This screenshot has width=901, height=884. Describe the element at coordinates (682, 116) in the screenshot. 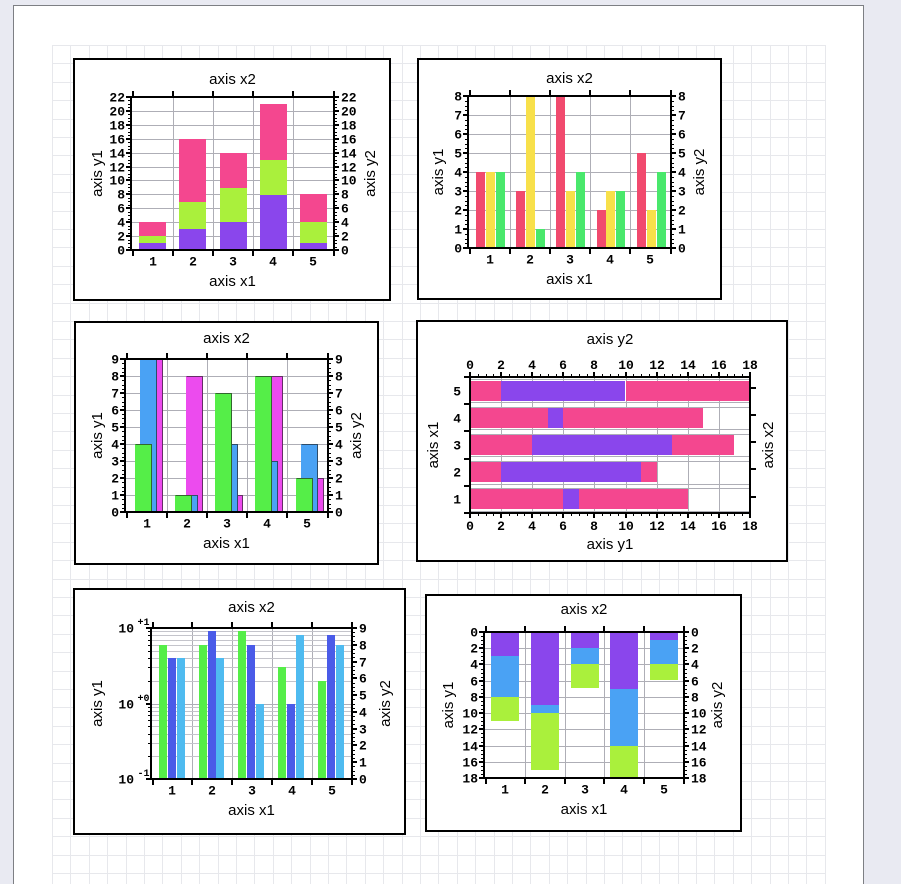

I see `tick-label: 7` at that location.